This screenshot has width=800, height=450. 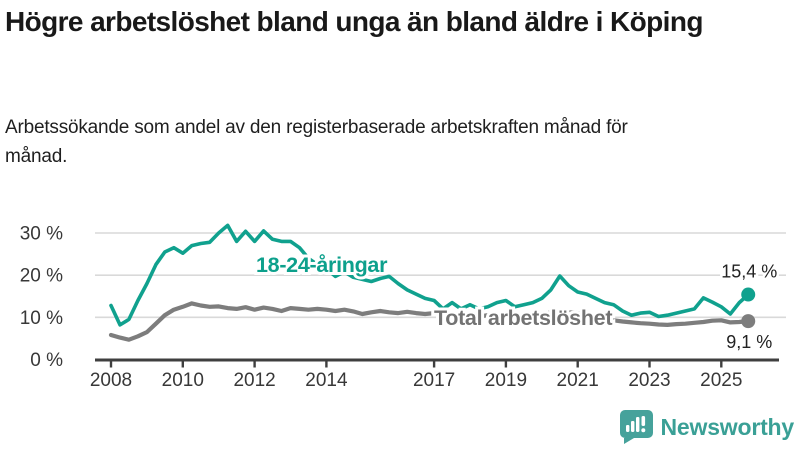 I want to click on y-axis-tick-label: 0 %, so click(x=46, y=360).